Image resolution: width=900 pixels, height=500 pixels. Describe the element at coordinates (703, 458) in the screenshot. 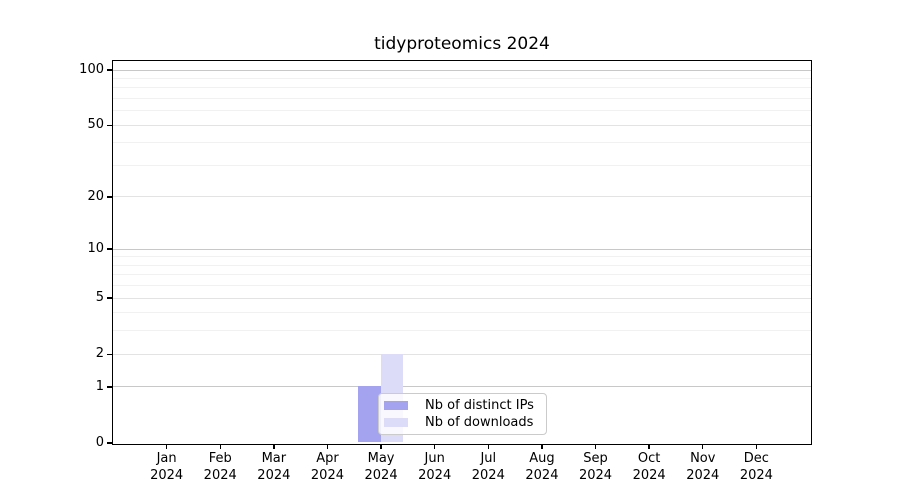

I see `x-tick-month: Nov` at that location.